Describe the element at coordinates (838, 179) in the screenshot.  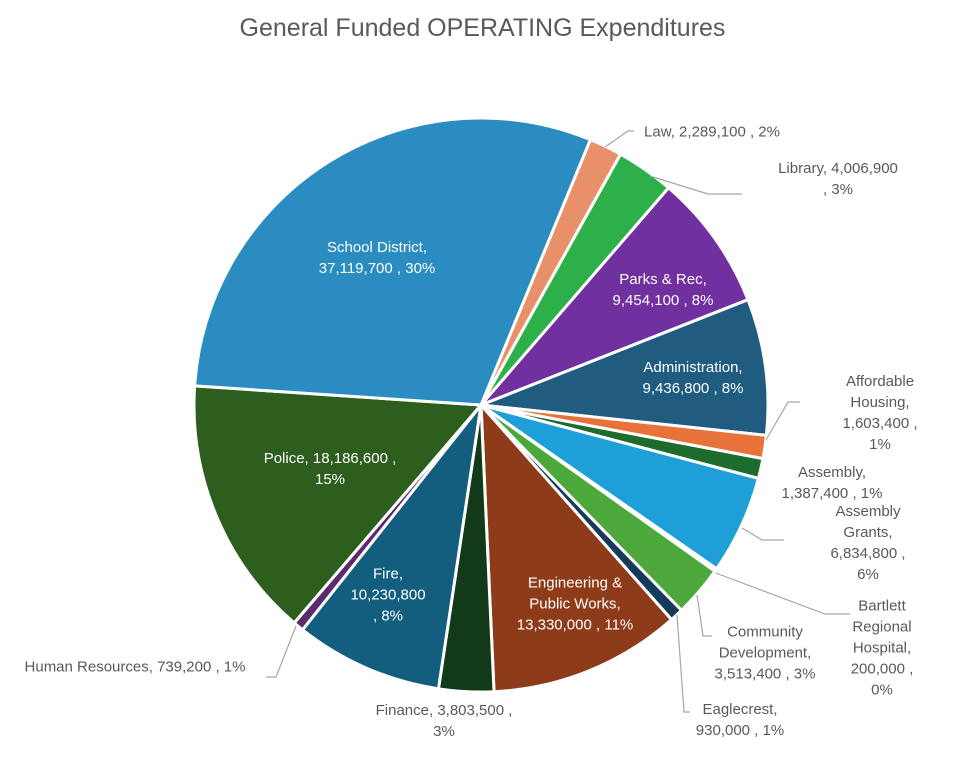
I see `data-label: Library, 4,006,900 , 3%` at that location.